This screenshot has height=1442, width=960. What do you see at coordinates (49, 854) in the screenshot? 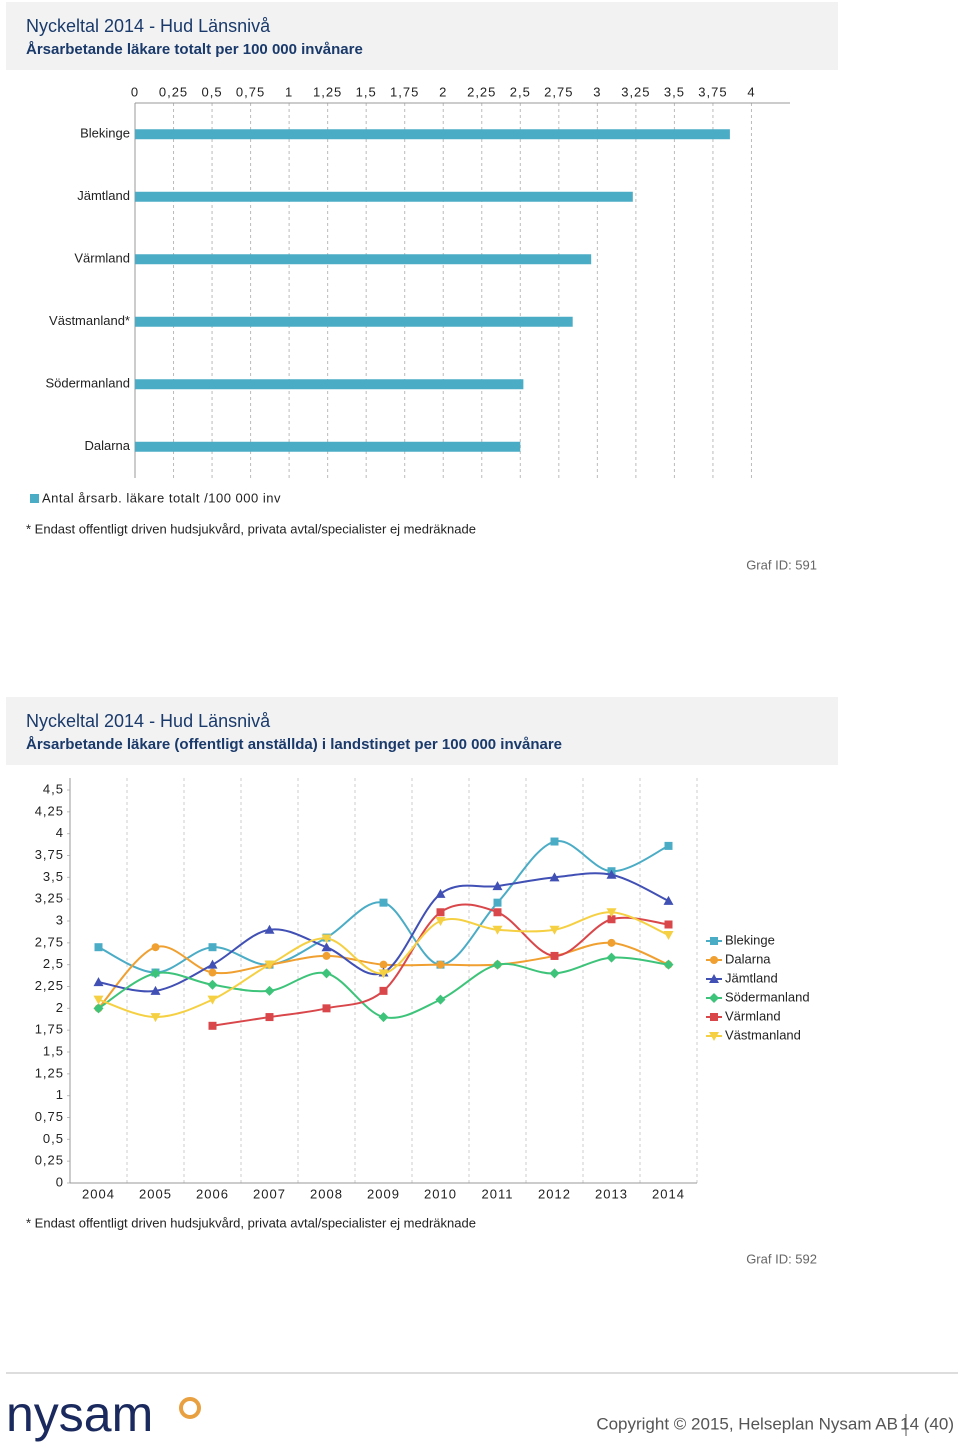
I see `y-tick-label: 3,75` at bounding box center [49, 854].